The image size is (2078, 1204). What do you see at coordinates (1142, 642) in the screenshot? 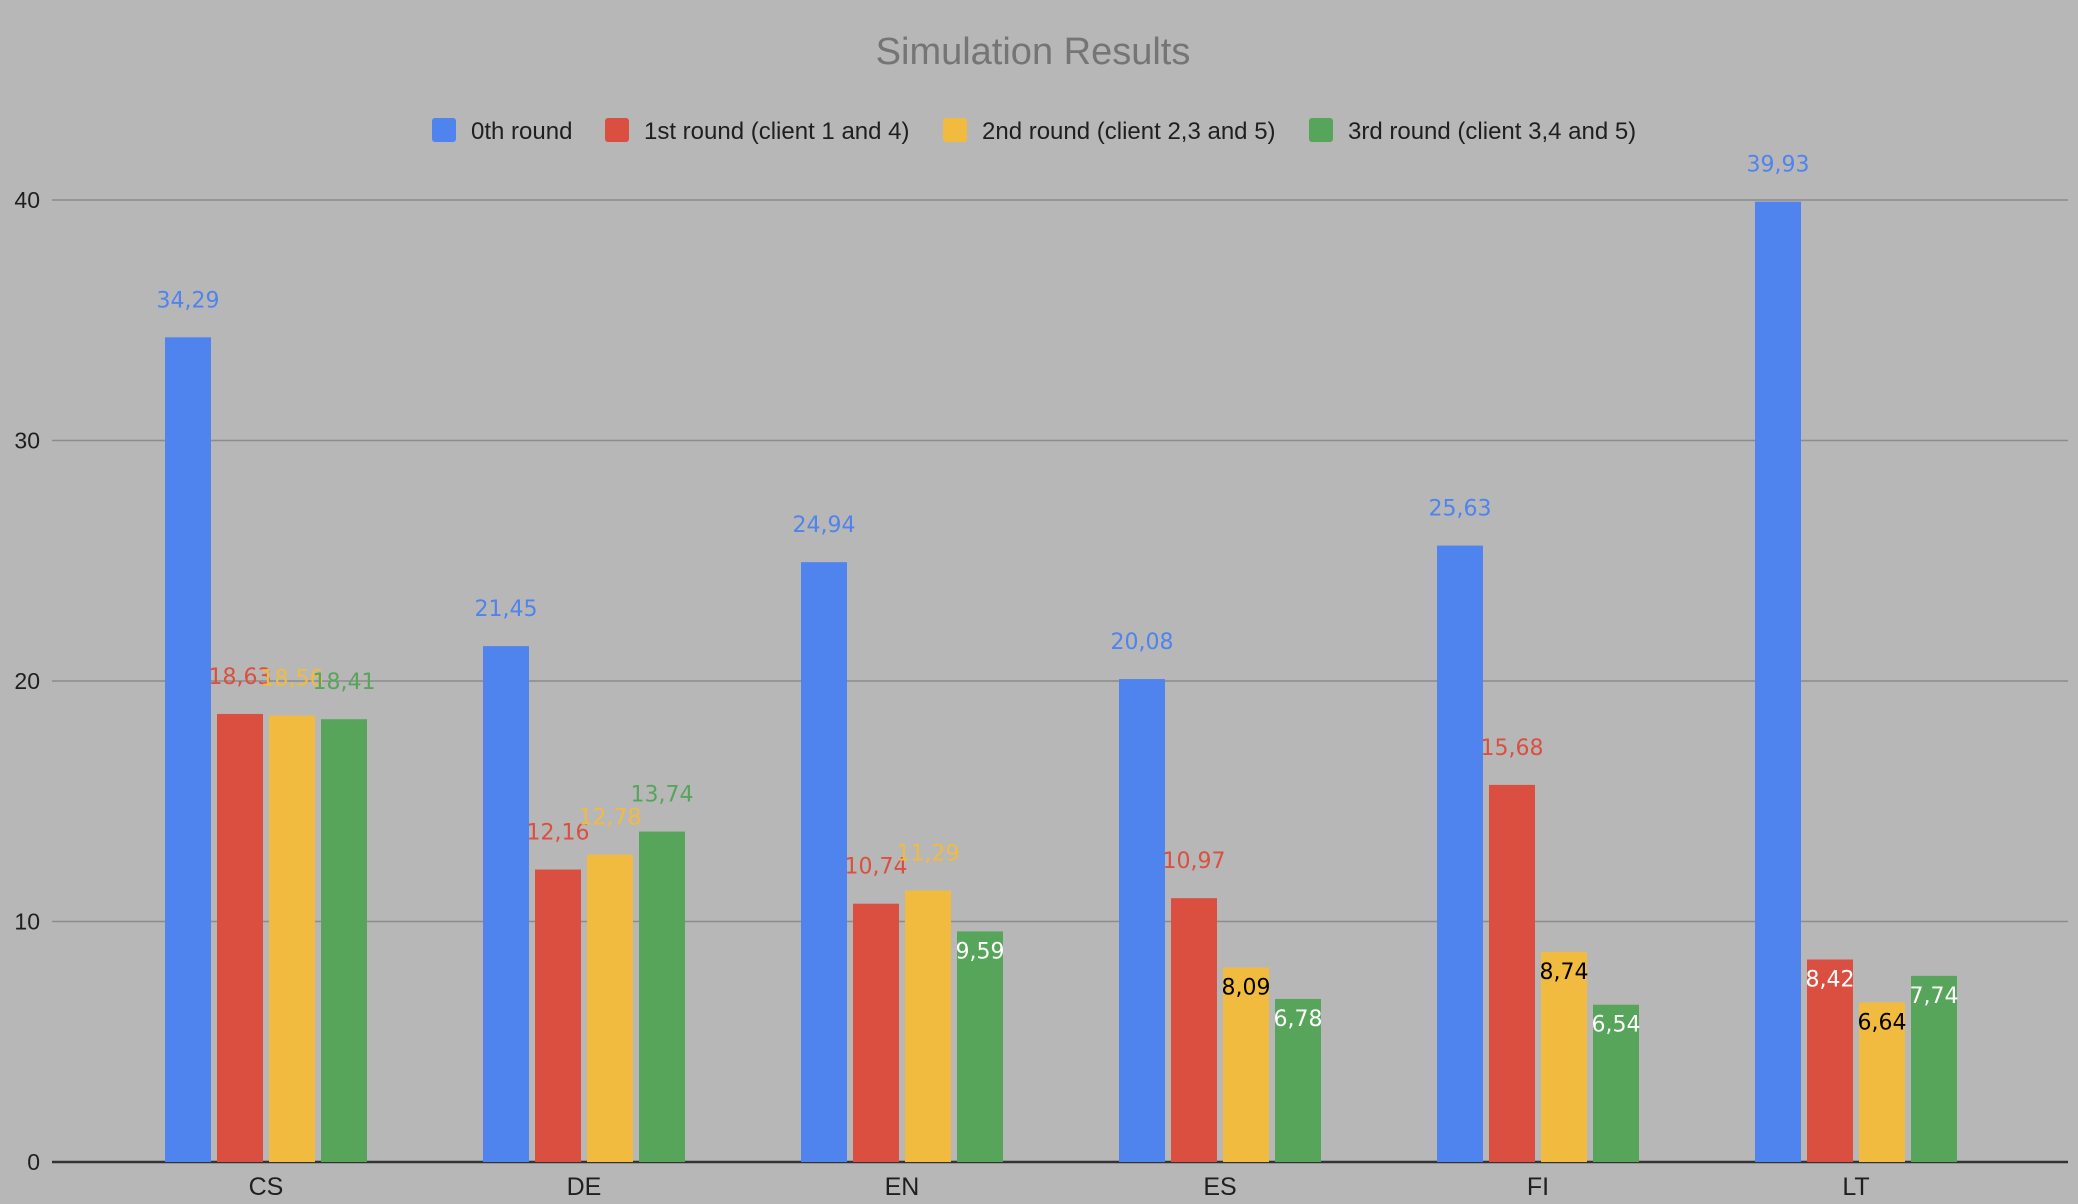
I see `data-label: 20,08` at bounding box center [1142, 642].